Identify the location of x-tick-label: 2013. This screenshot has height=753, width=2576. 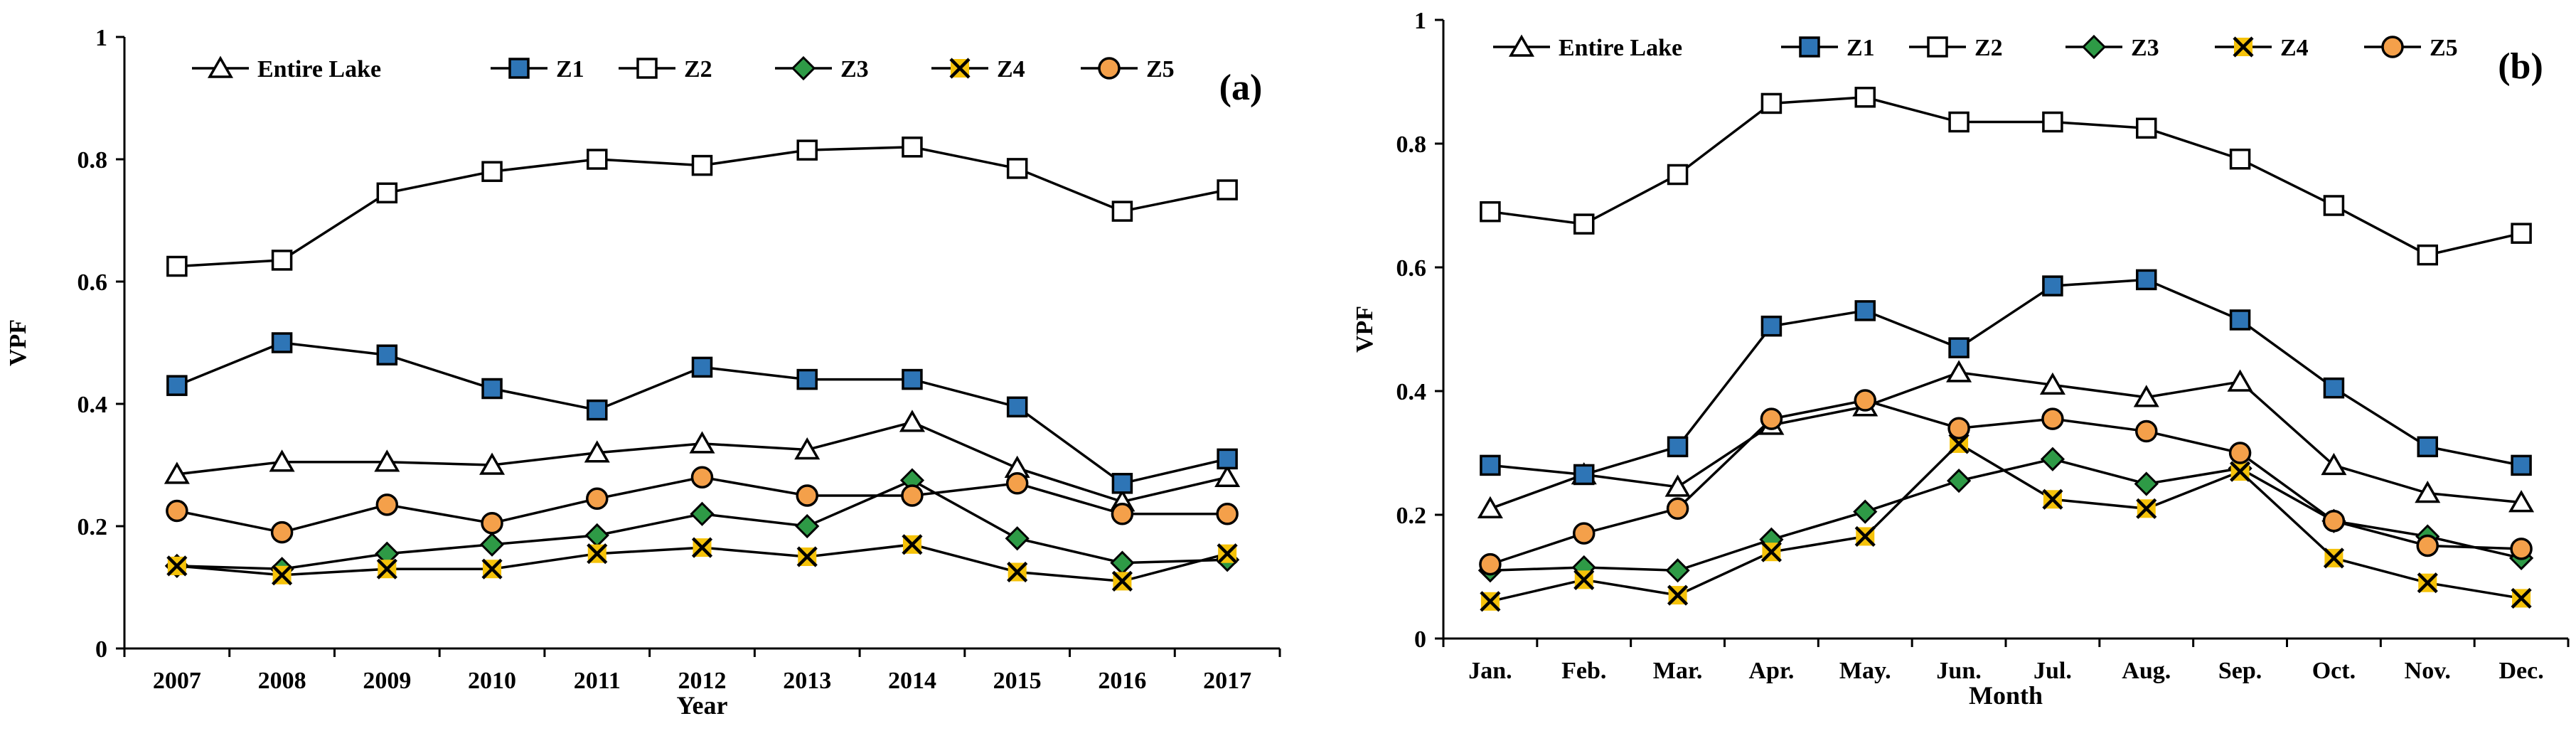
(807, 681).